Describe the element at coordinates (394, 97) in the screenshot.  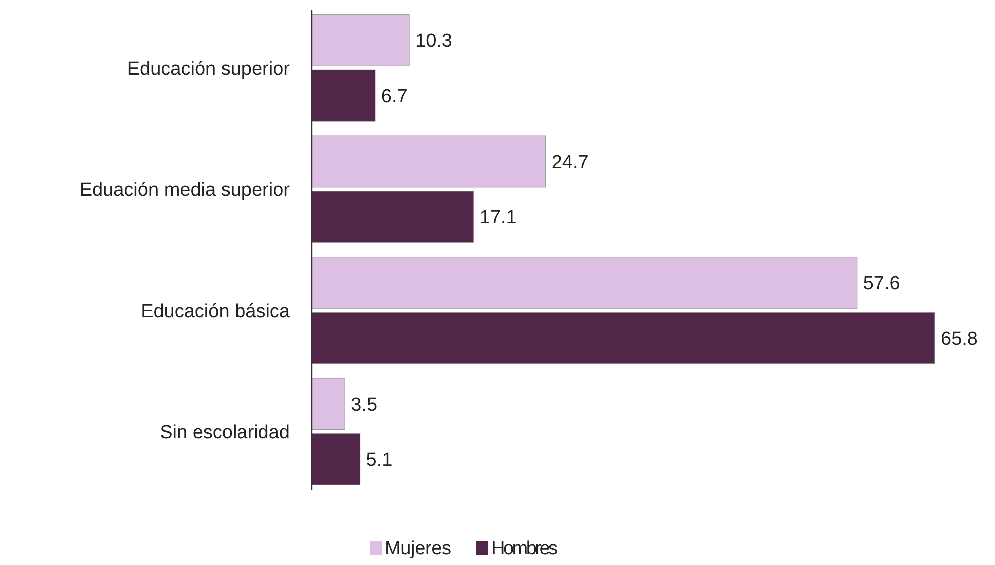
I see `data-label: 6.7` at that location.